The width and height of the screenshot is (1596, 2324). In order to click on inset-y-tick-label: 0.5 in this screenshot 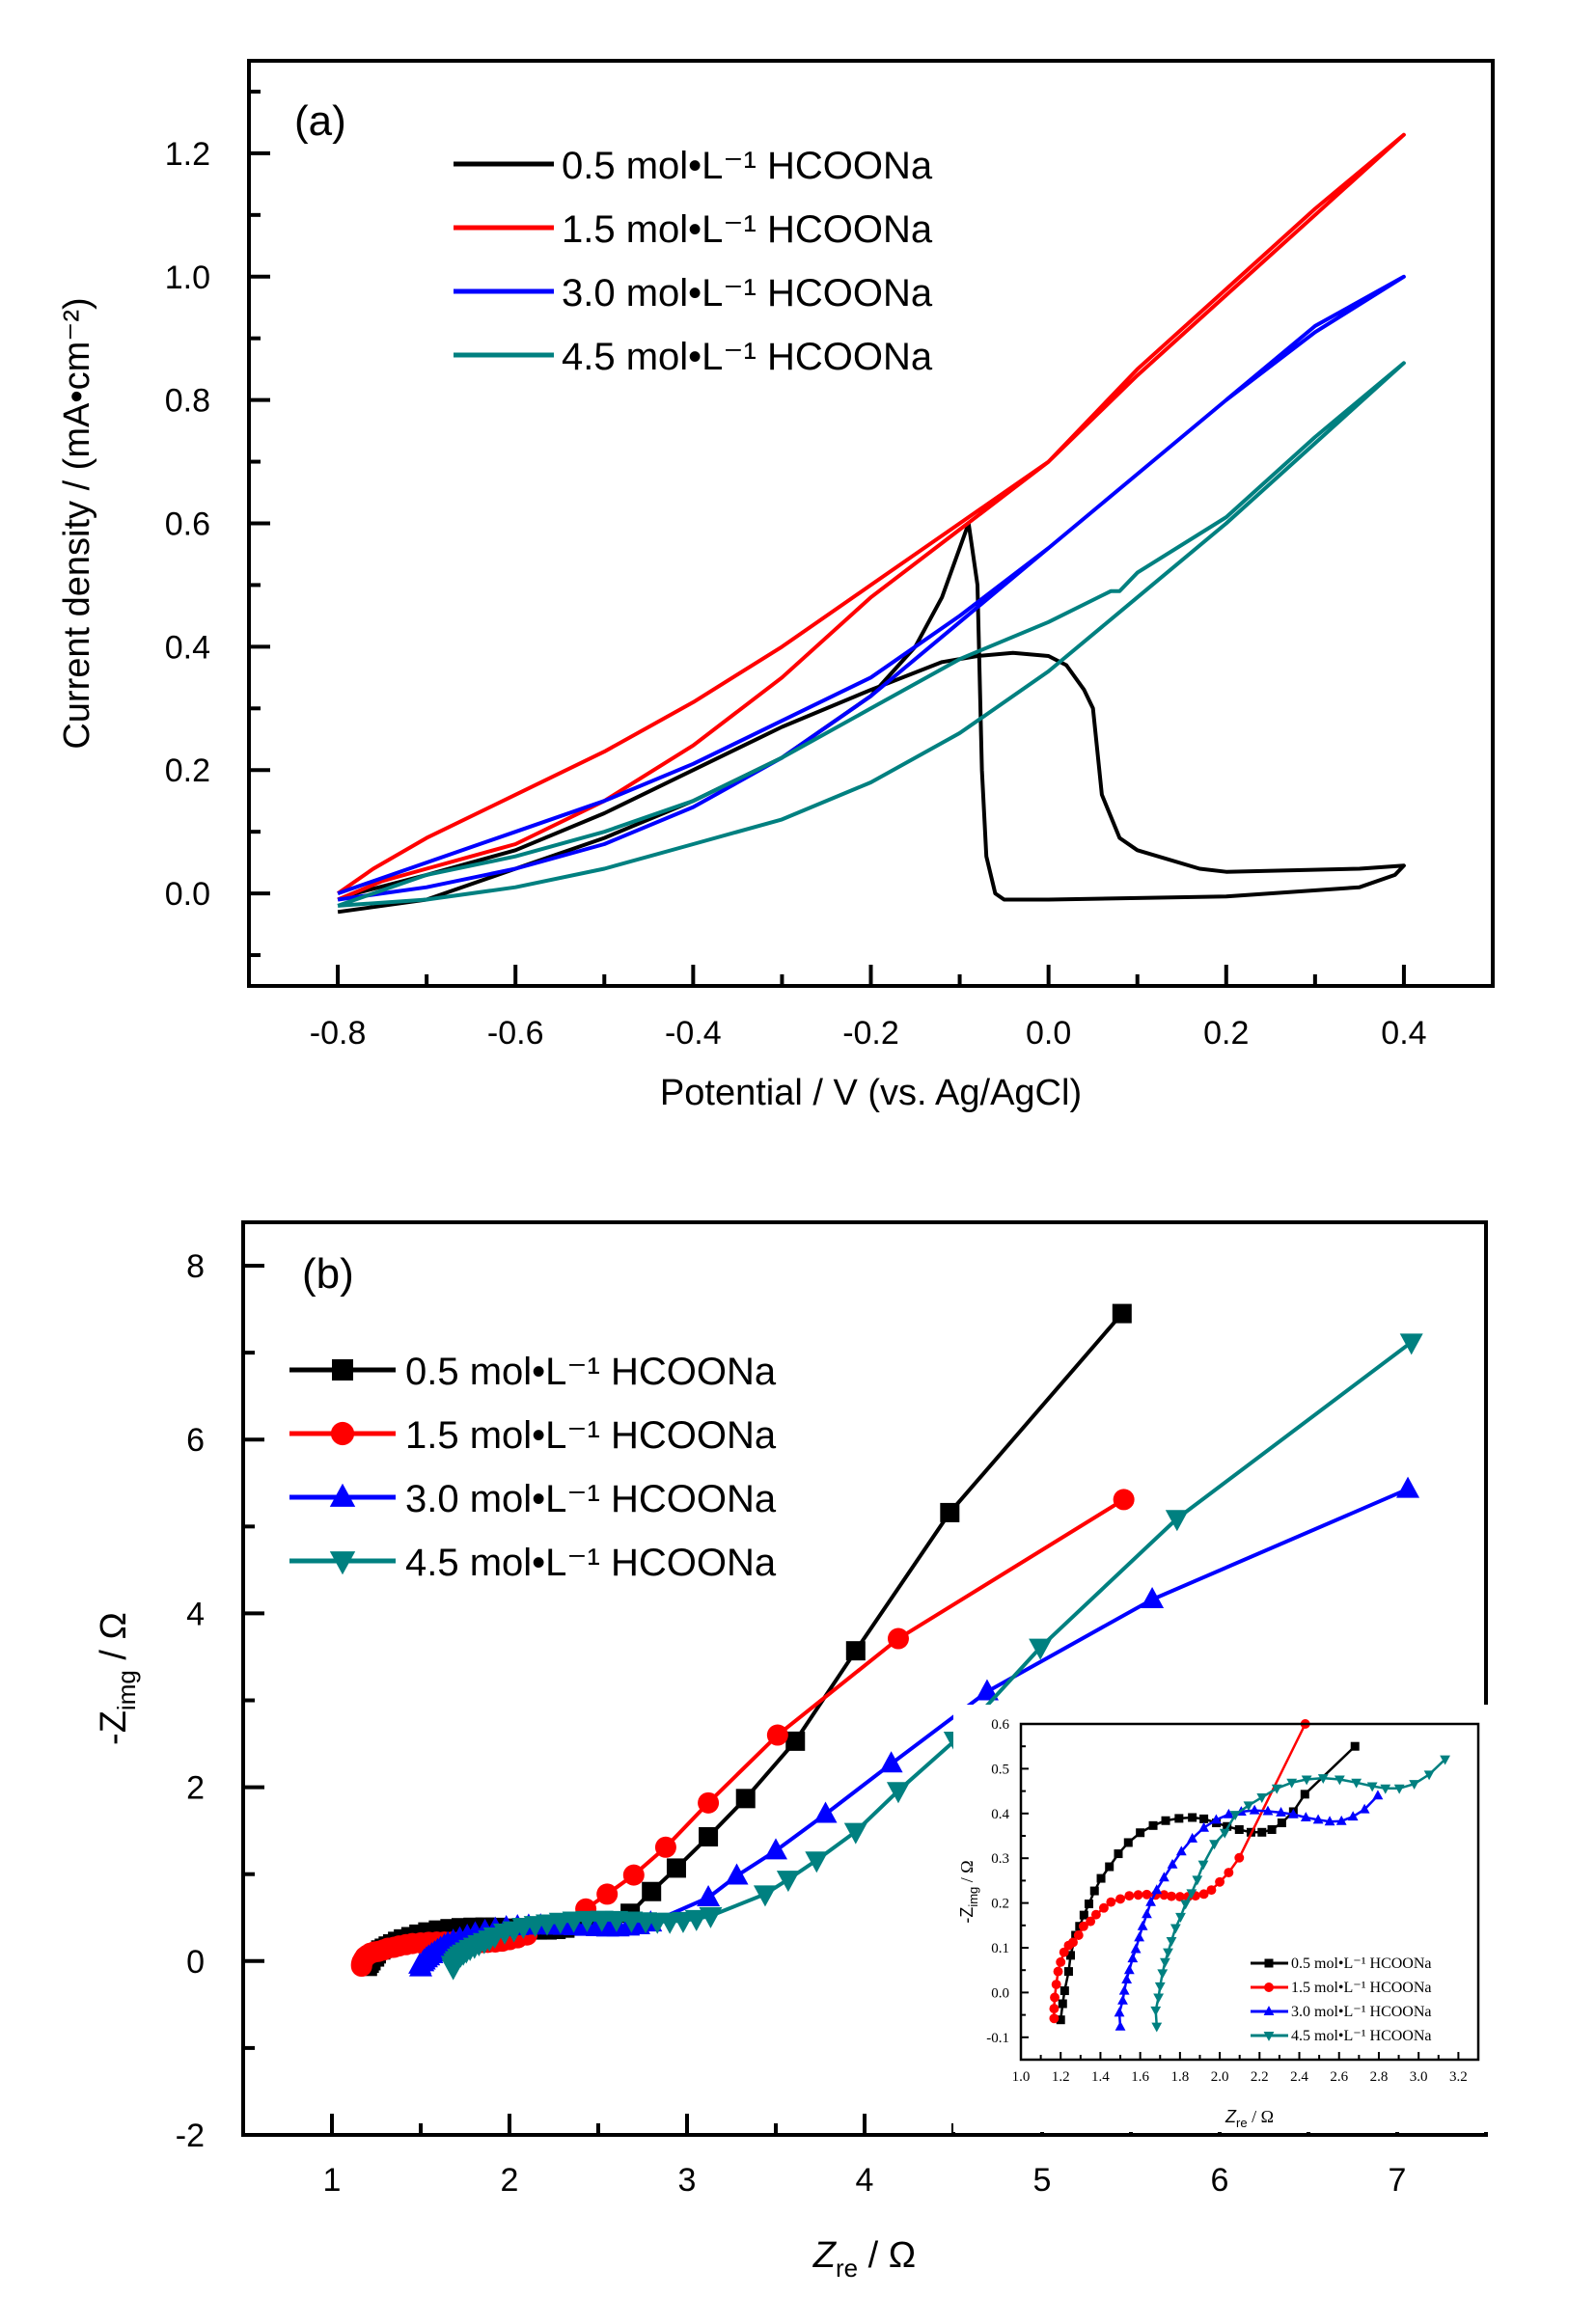, I will do `click(1000, 1769)`.